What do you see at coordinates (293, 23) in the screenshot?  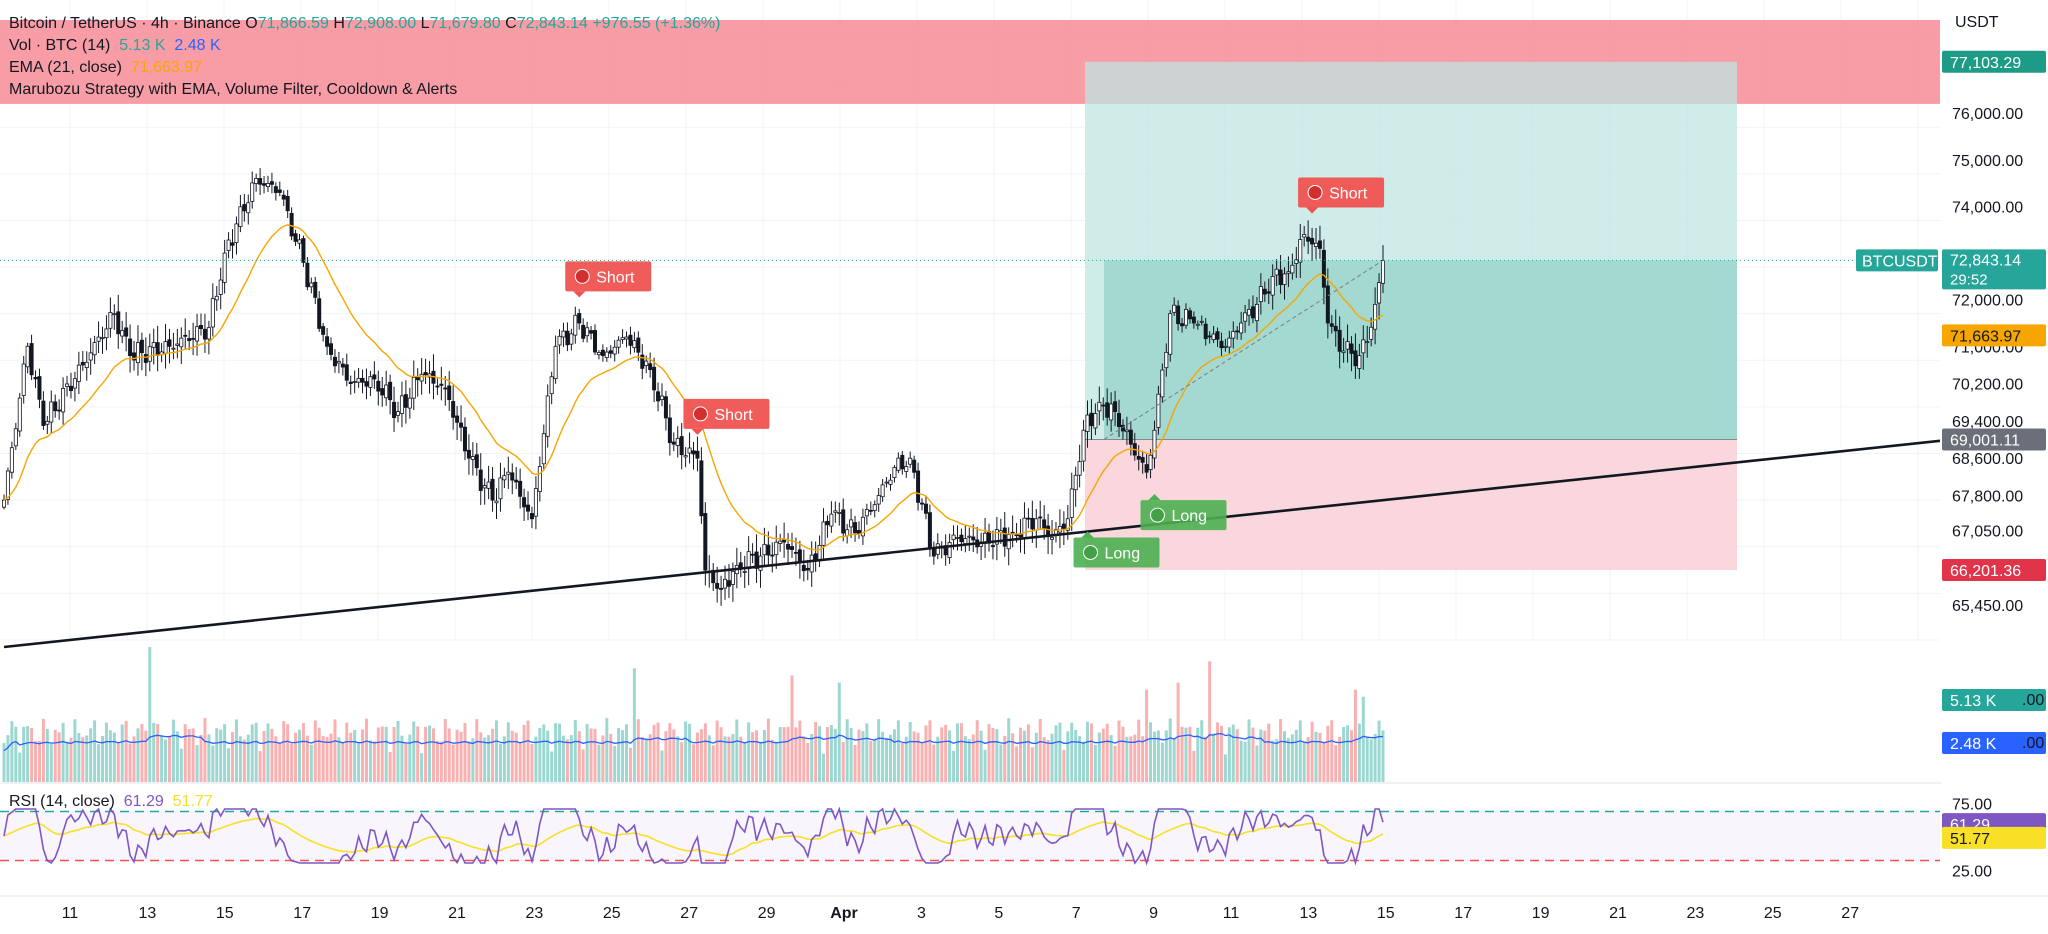 I see `open-value: 71,866.59` at bounding box center [293, 23].